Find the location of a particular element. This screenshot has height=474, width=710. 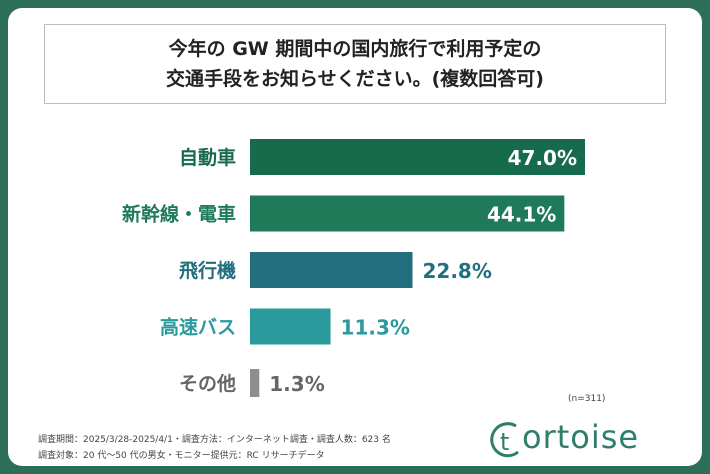

value-label-2: 22.8% is located at coordinates (457, 271).